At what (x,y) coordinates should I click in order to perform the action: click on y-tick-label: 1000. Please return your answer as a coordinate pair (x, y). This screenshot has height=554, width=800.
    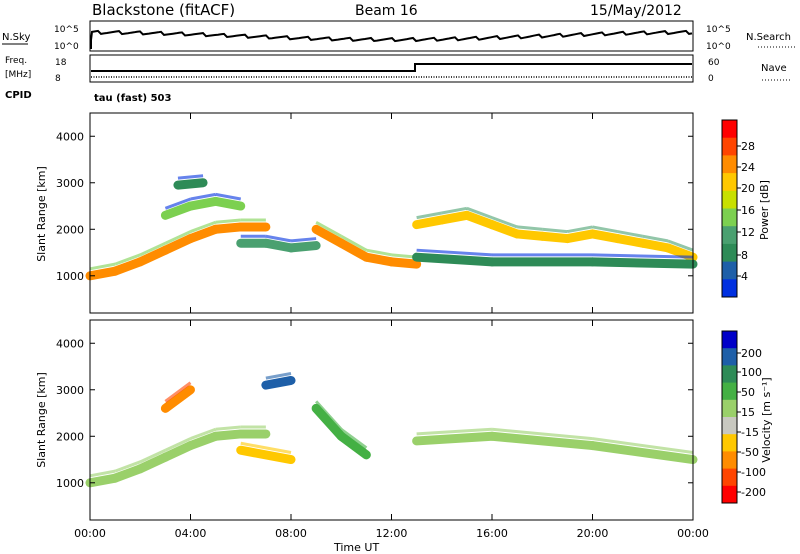
    Looking at the image, I should click on (70, 483).